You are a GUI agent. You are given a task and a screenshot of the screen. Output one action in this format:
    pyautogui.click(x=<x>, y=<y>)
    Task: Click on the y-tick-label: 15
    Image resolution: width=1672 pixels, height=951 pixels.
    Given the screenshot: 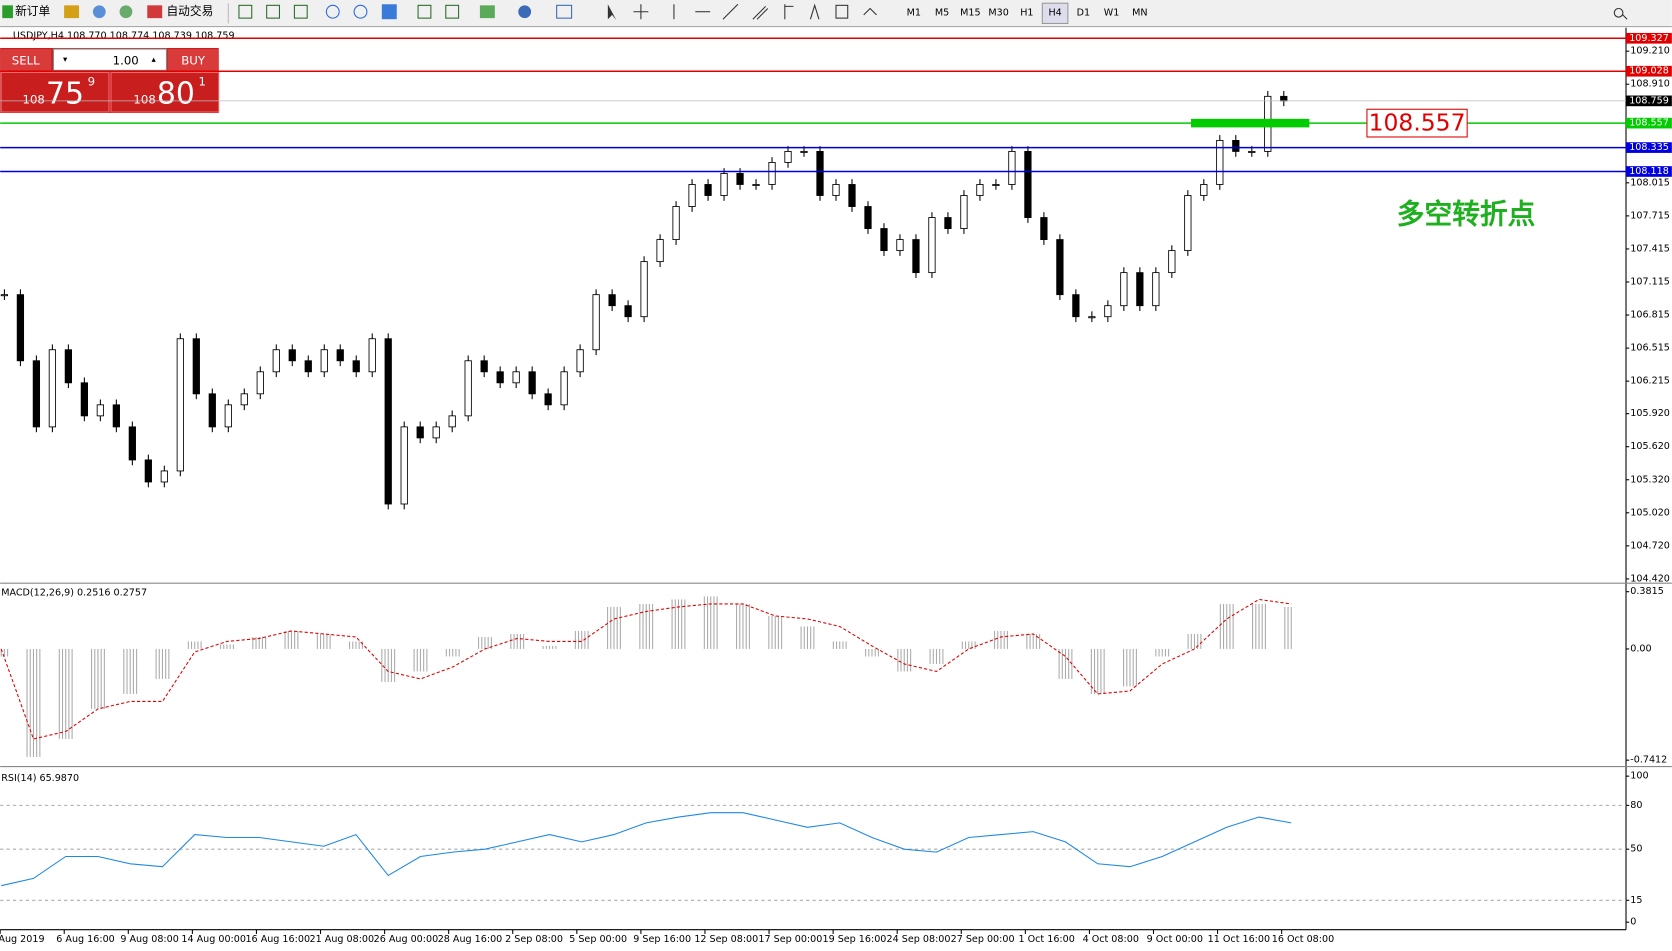 What is the action you would take?
    pyautogui.click(x=1636, y=900)
    